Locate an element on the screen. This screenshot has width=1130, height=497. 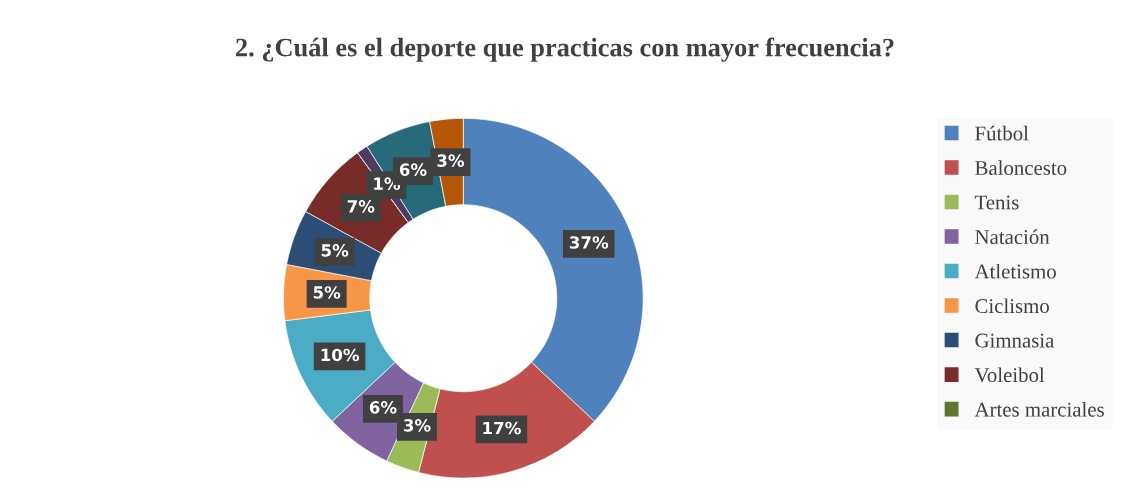
legend-label: Ciclismo is located at coordinates (1012, 306).